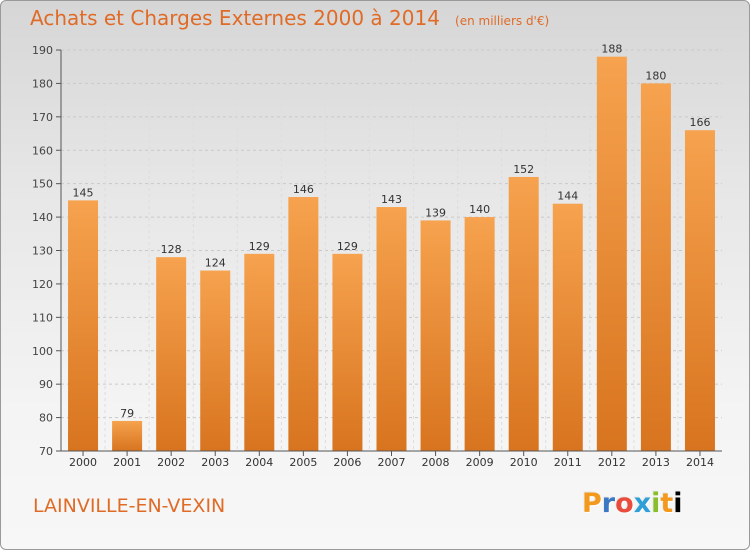 This screenshot has height=550, width=750. I want to click on proxiti-logo: Proxiti, so click(632, 503).